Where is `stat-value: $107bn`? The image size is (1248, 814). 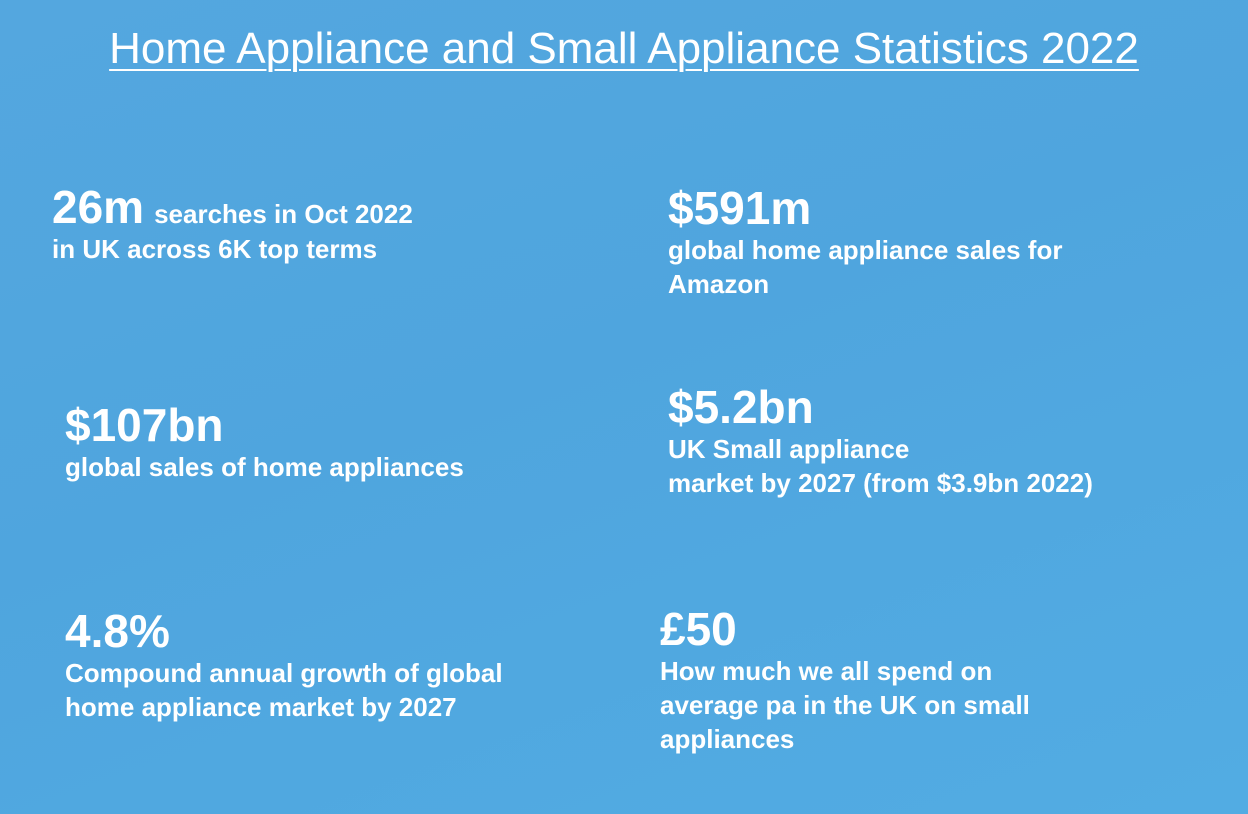
stat-value: $107bn is located at coordinates (144, 425).